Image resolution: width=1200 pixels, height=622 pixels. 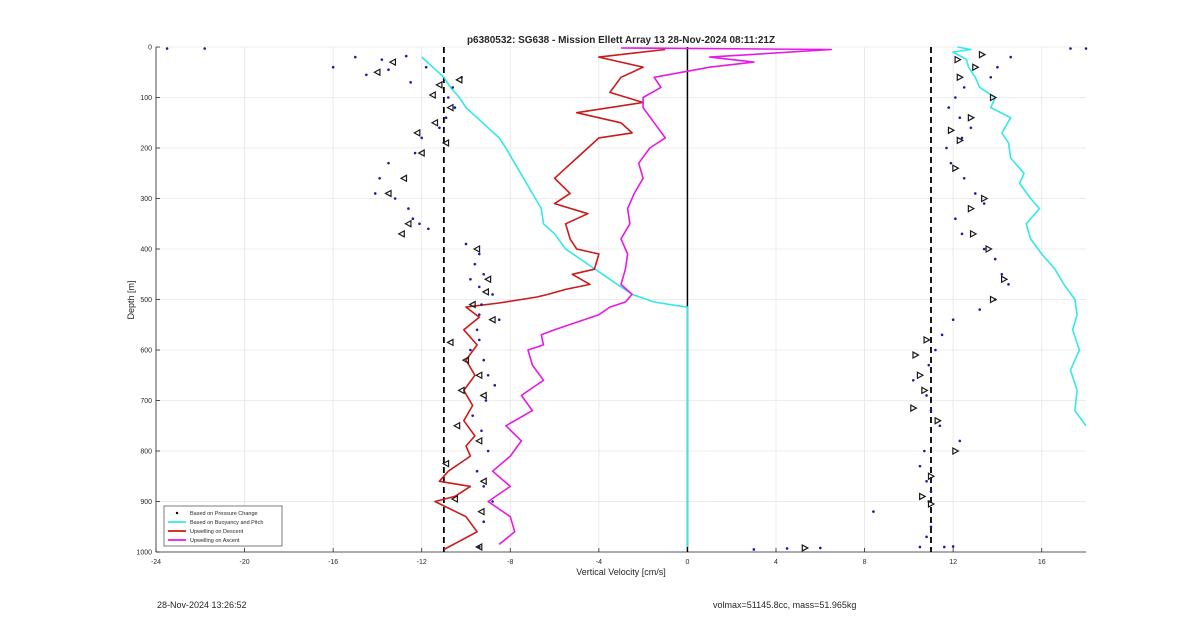 I want to click on x-tick-label: -20, so click(x=245, y=562).